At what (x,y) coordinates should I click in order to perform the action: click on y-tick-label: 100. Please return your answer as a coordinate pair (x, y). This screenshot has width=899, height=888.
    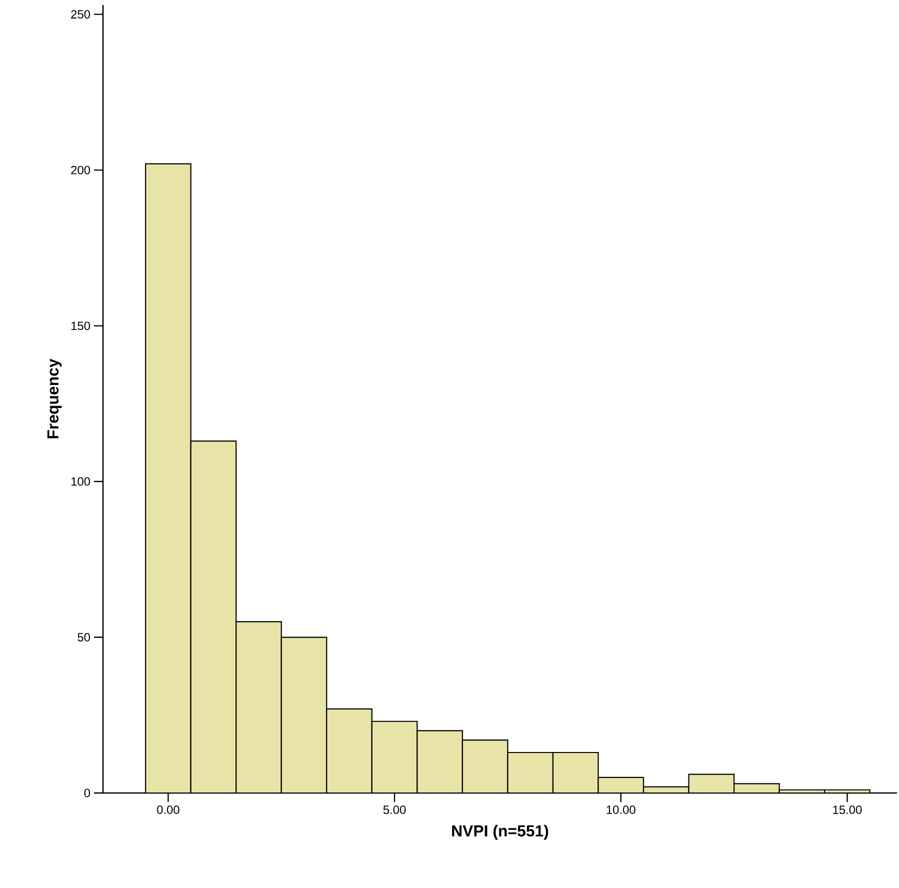
    Looking at the image, I should click on (80, 481).